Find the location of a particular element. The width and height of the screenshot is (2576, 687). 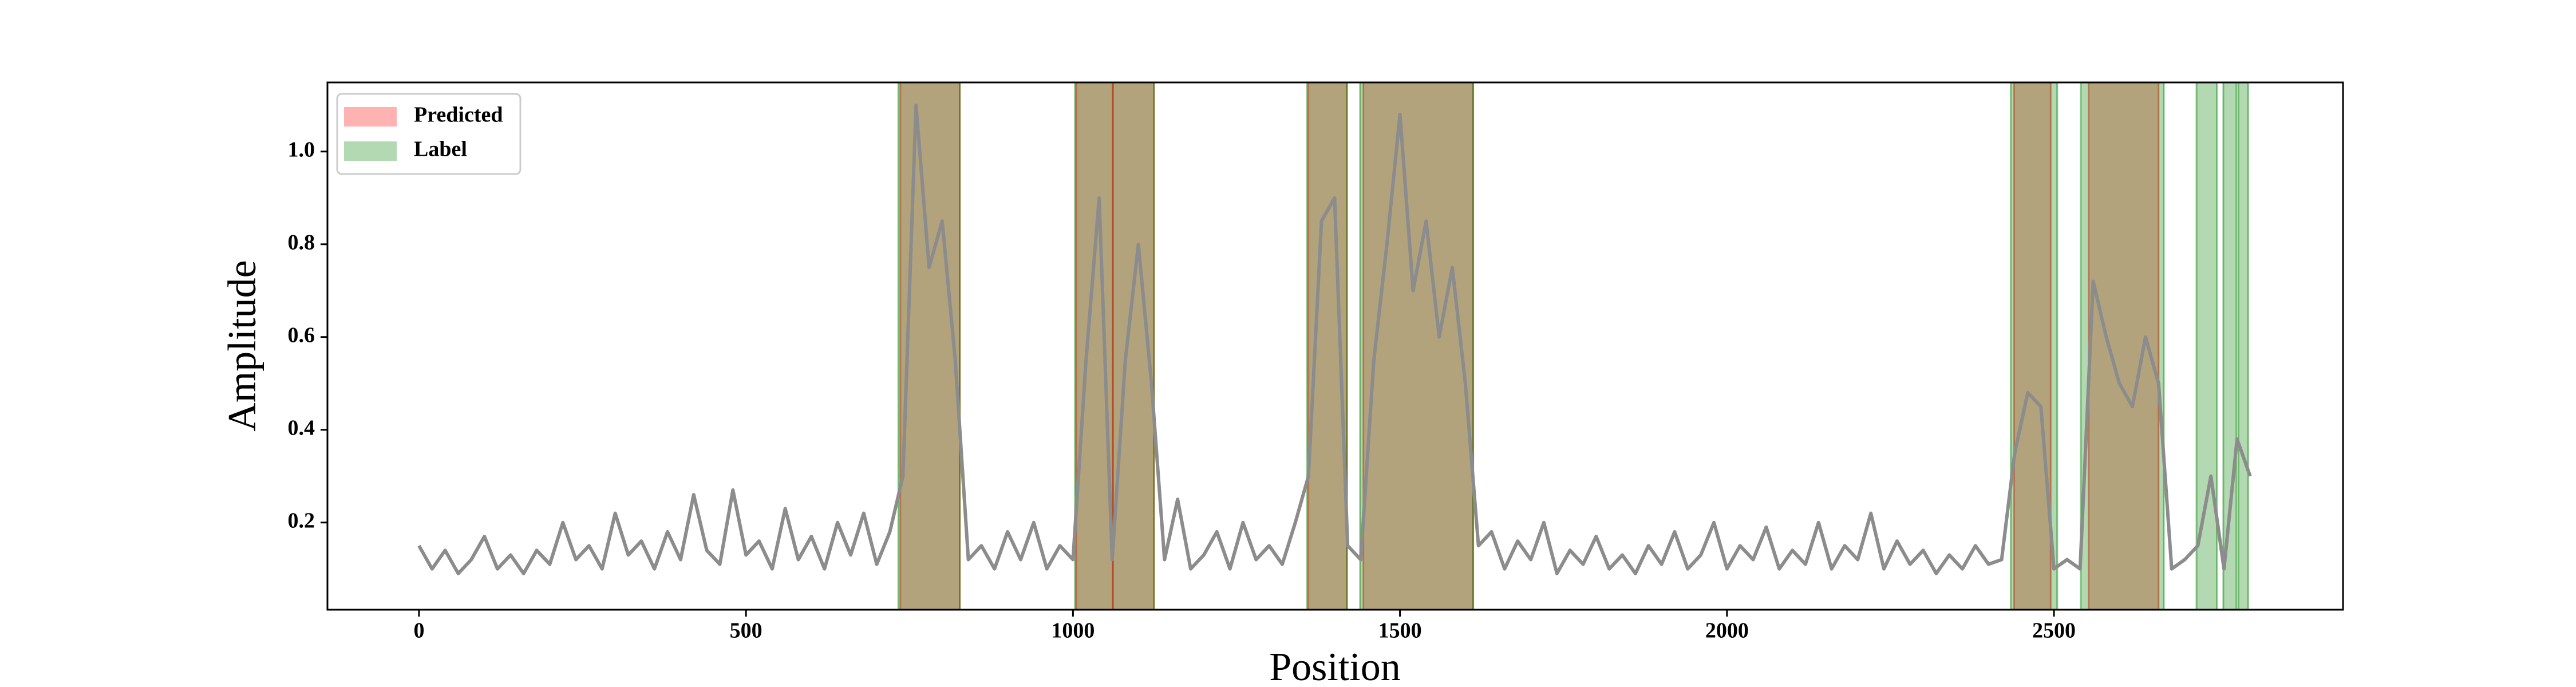

legend-box is located at coordinates (428, 134).